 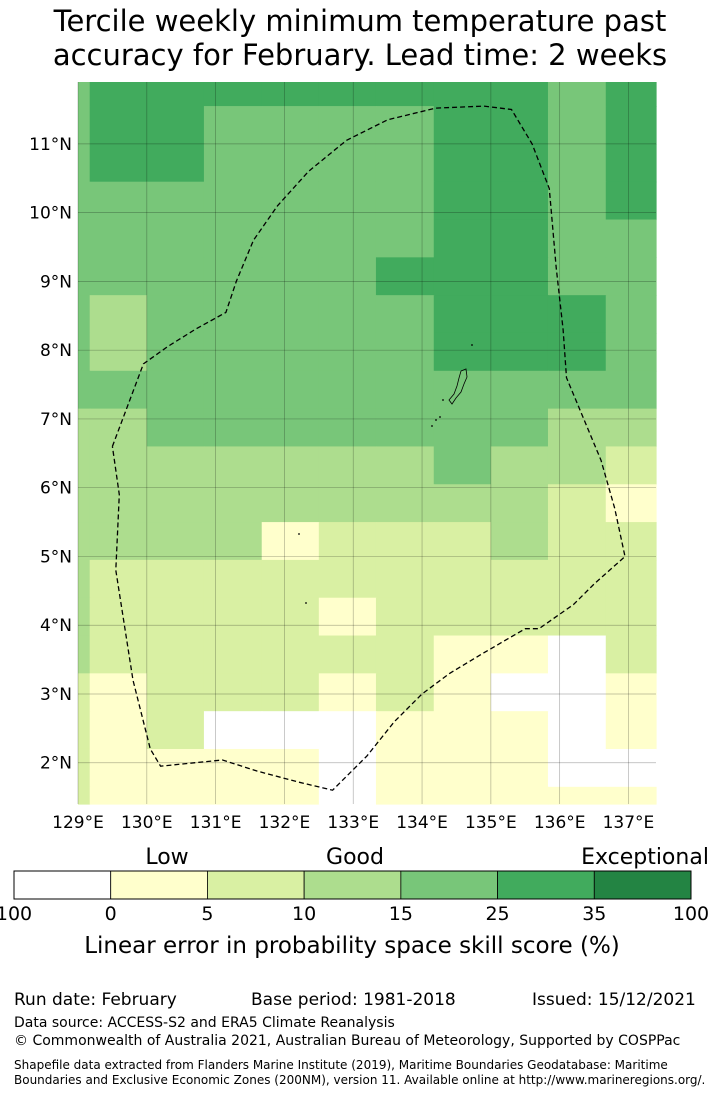 What do you see at coordinates (497, 914) in the screenshot?
I see `colorbar-tick-label: 25` at bounding box center [497, 914].